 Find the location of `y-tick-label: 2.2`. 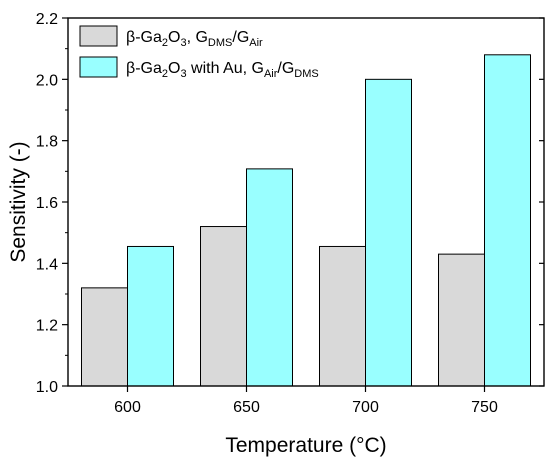

y-tick-label: 2.2 is located at coordinates (47, 19).